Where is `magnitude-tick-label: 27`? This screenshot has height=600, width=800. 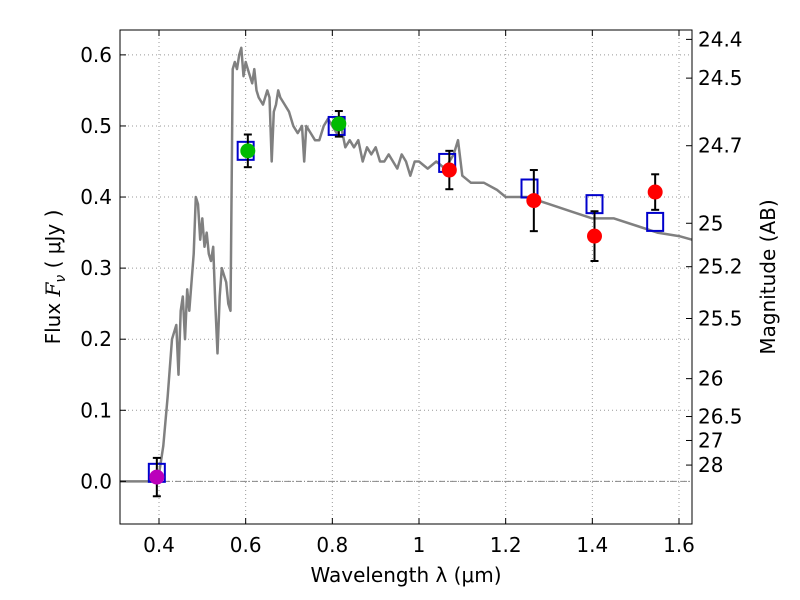
magnitude-tick-label: 27 is located at coordinates (710, 440).